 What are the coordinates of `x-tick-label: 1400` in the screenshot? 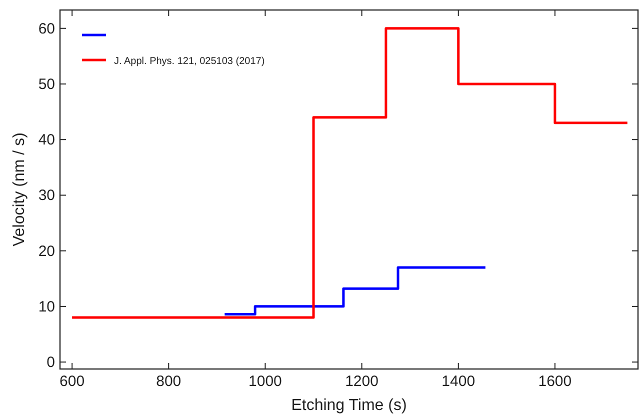 It's located at (459, 381).